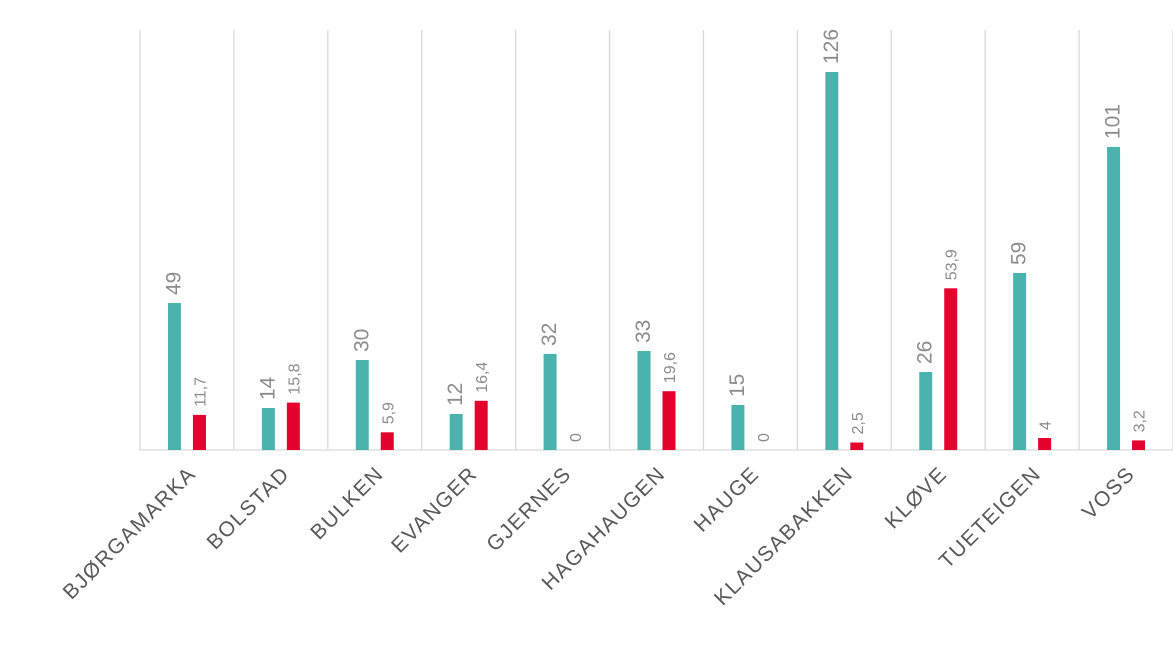 The width and height of the screenshot is (1173, 661). I want to click on data-label-series1: 49, so click(173, 283).